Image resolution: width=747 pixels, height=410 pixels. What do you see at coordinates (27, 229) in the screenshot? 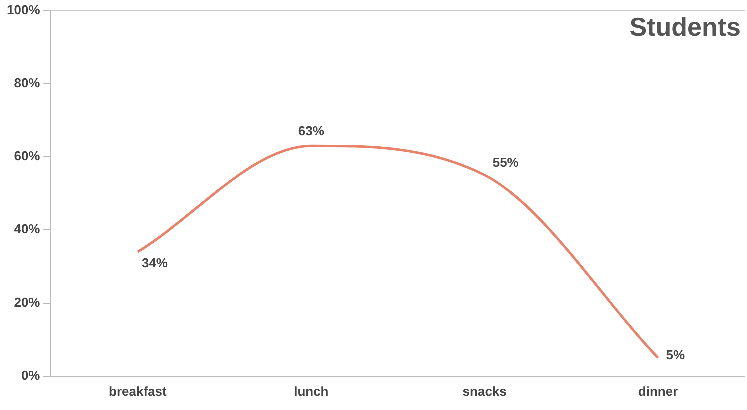
I see `y-tick-label: 40%` at bounding box center [27, 229].